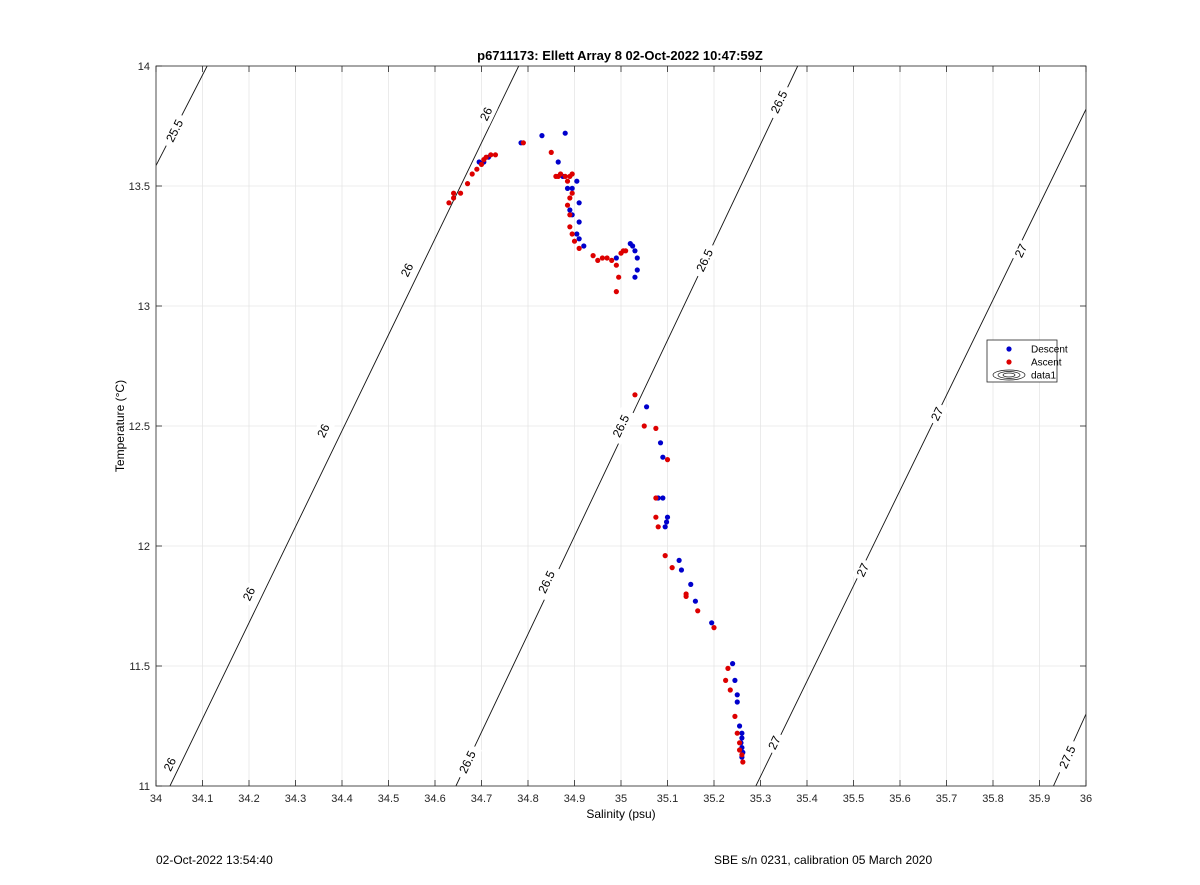  I want to click on legend-contour-icon, so click(1009, 375).